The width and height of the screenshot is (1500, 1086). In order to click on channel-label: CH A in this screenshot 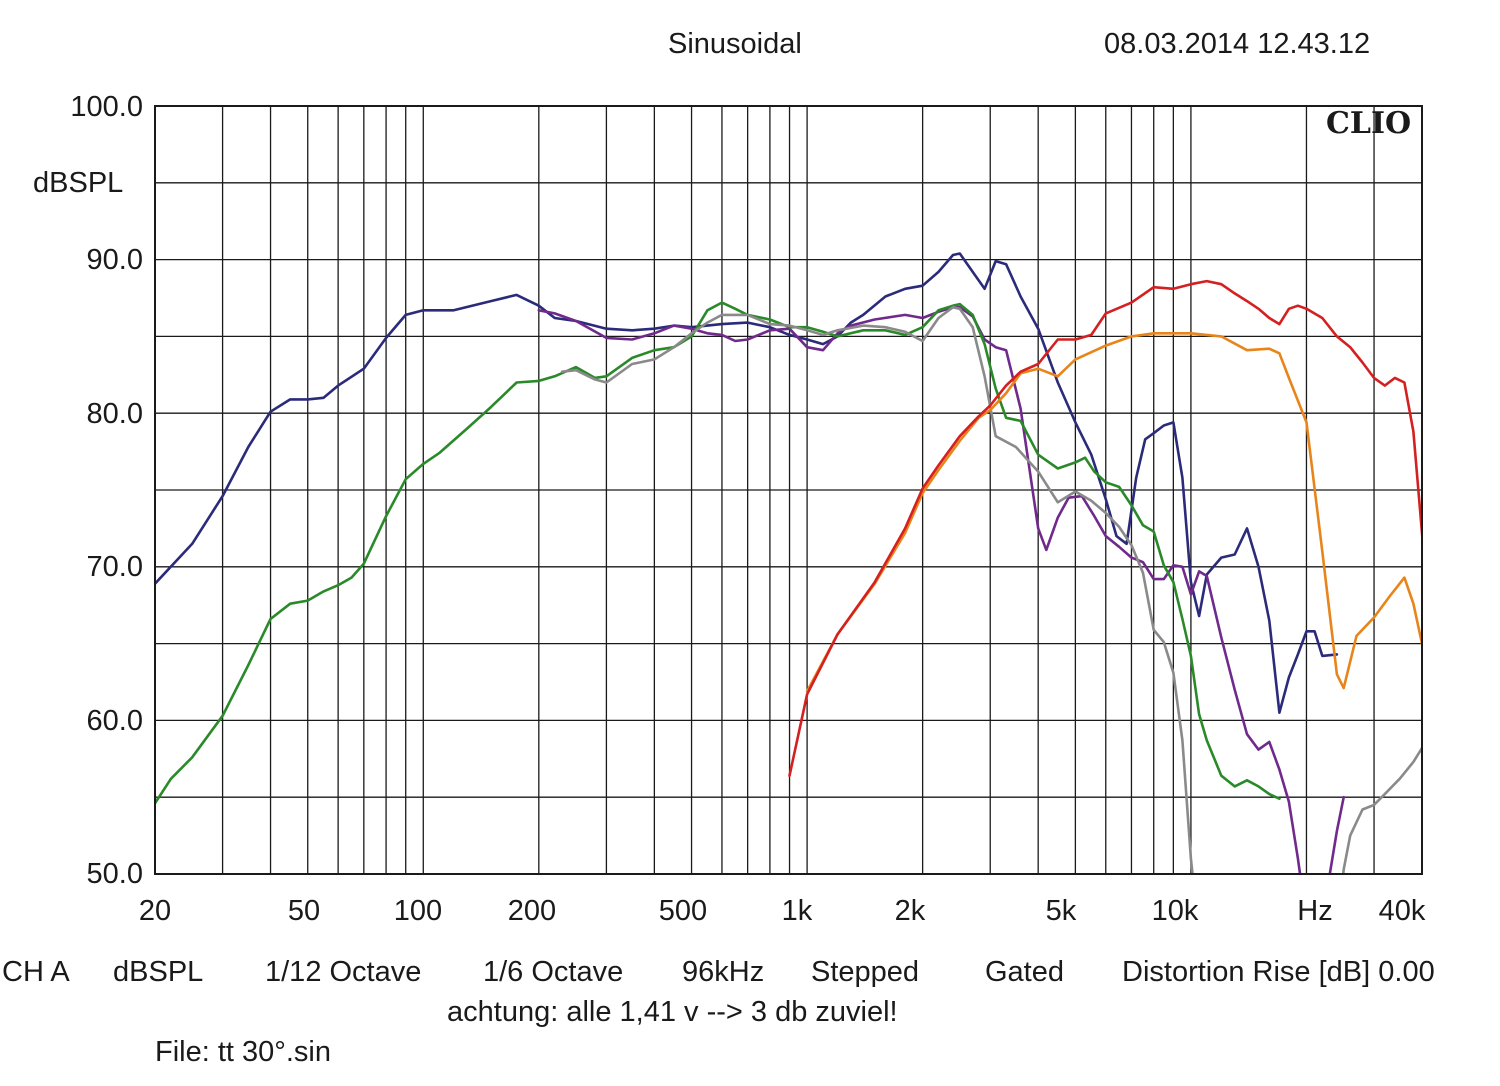, I will do `click(36, 972)`.